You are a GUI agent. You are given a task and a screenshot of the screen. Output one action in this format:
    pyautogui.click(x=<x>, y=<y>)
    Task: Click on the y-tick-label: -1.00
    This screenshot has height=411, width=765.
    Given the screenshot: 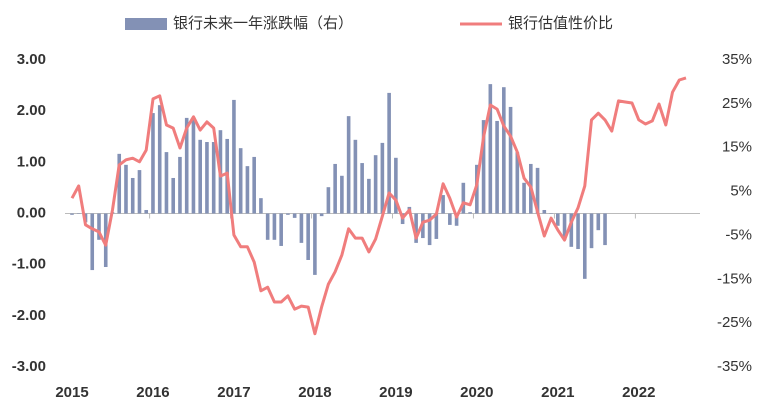 What is the action you would take?
    pyautogui.click(x=29, y=264)
    